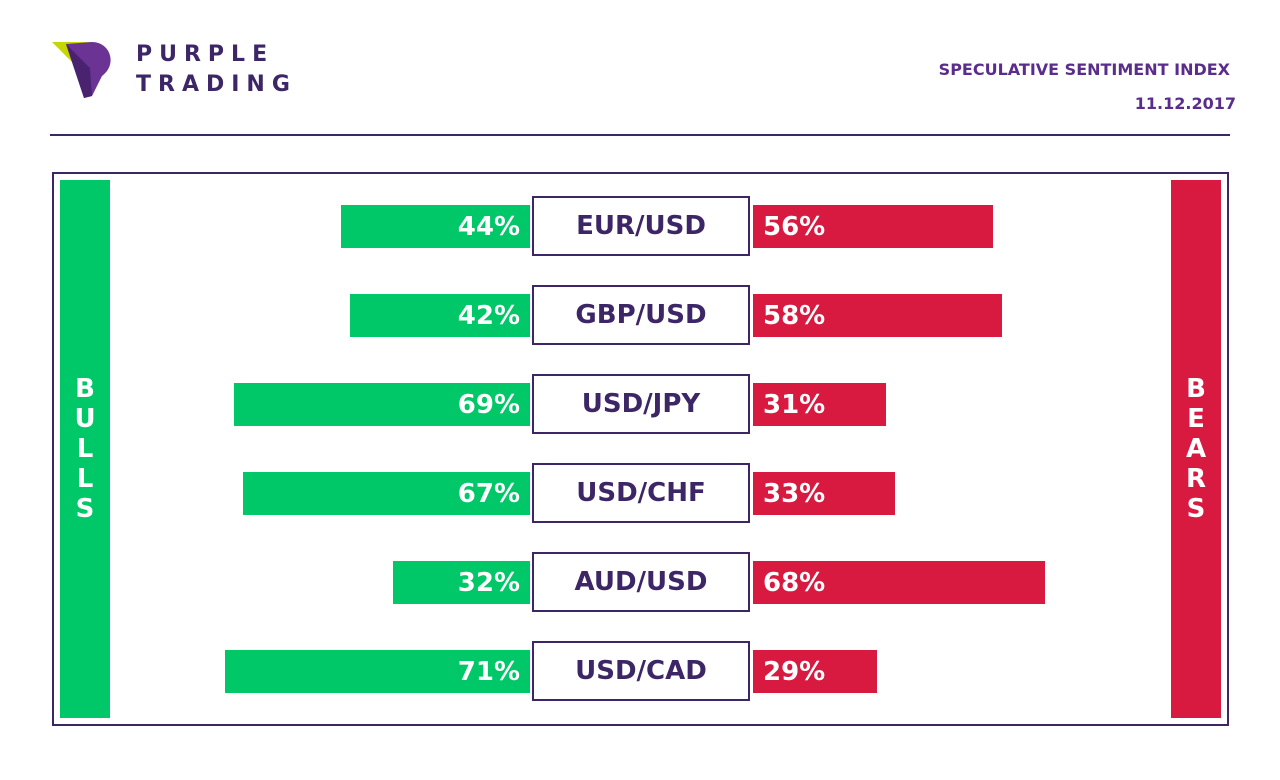 This screenshot has width=1280, height=780. I want to click on brand-name-line1: PURPLE, so click(205, 54).